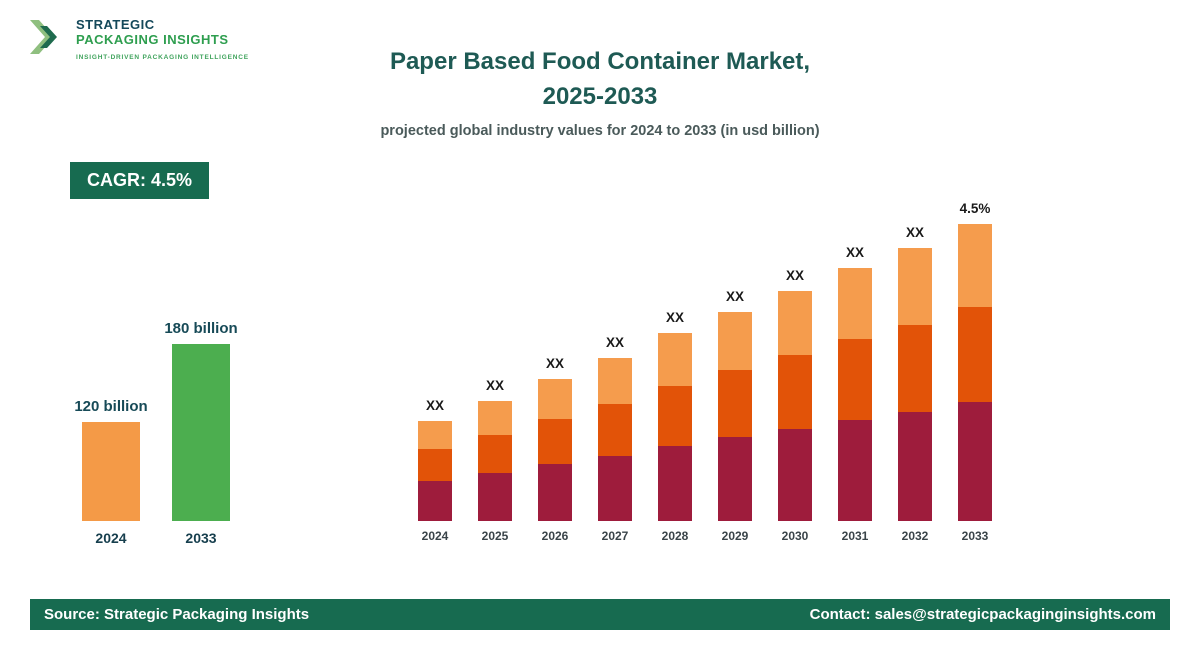 This screenshot has height=650, width=1200. I want to click on comparison-year-label: 2024, so click(111, 538).